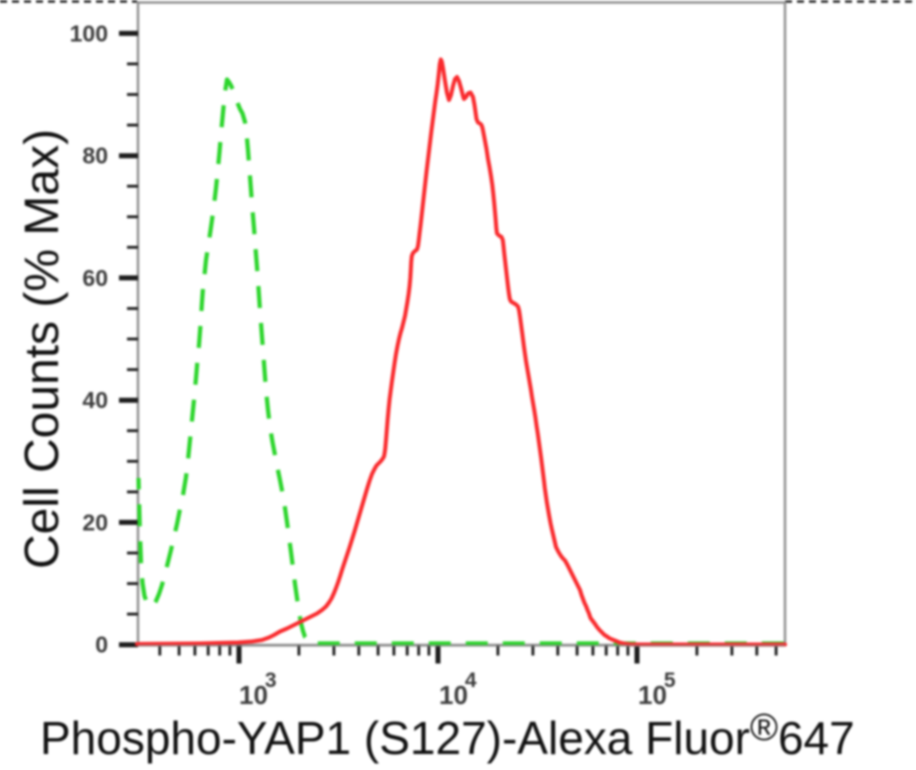 The image size is (916, 770). Describe the element at coordinates (89, 33) in the screenshot. I see `svg-text: 100` at that location.